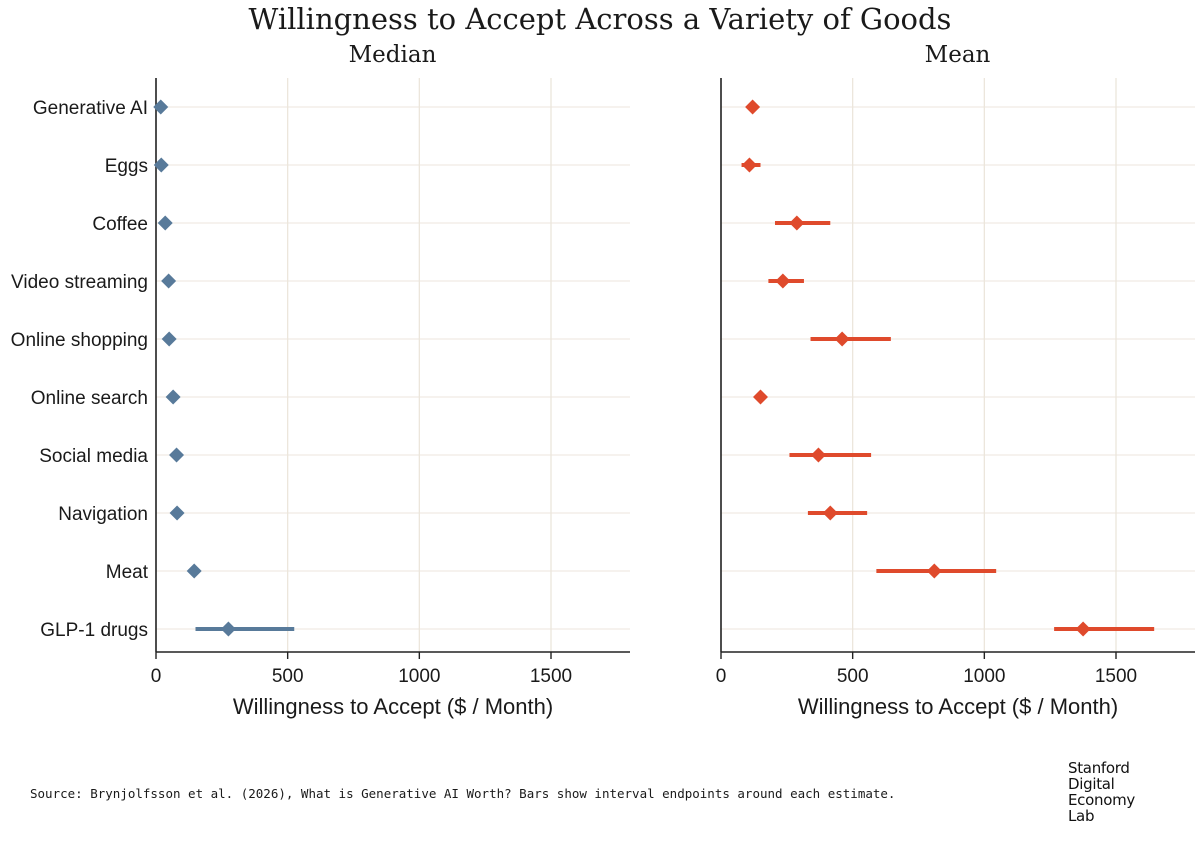 The width and height of the screenshot is (1200, 843). Describe the element at coordinates (126, 166) in the screenshot. I see `category-label: Eggs` at that location.